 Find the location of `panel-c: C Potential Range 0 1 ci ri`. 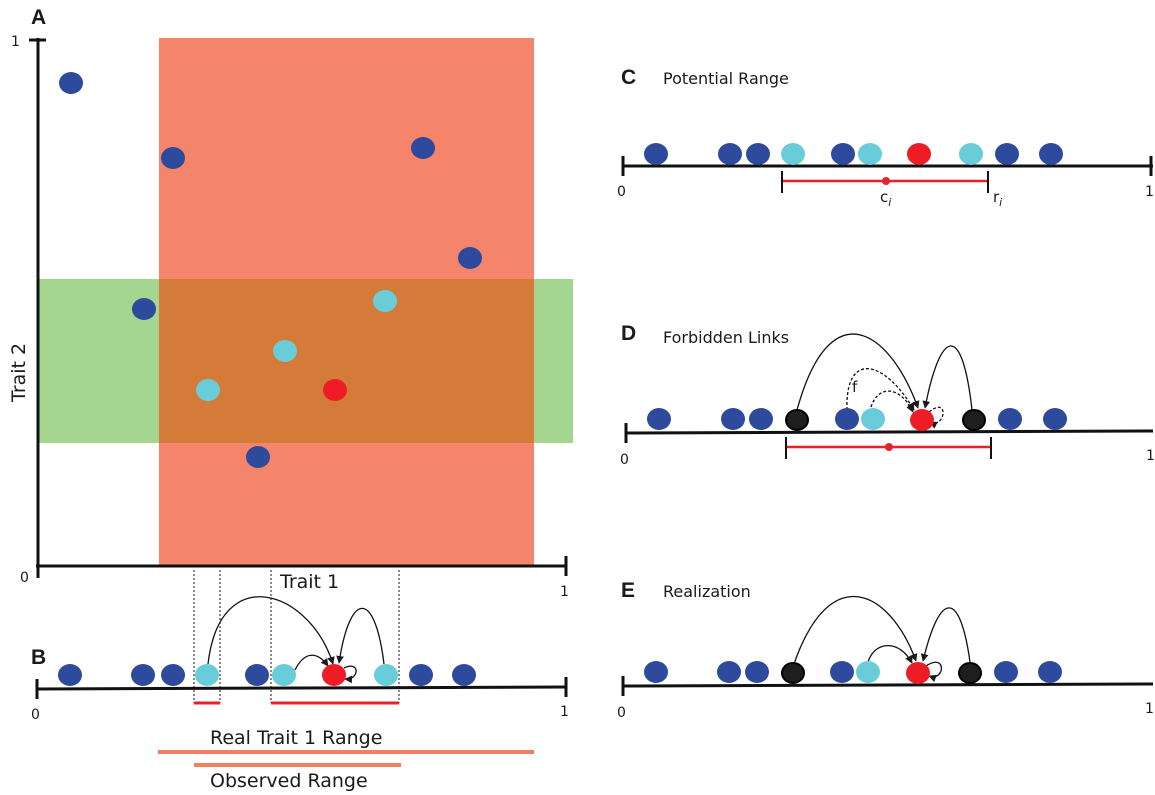

panel-c: C Potential Range 0 1 ci ri is located at coordinates (885, 137).